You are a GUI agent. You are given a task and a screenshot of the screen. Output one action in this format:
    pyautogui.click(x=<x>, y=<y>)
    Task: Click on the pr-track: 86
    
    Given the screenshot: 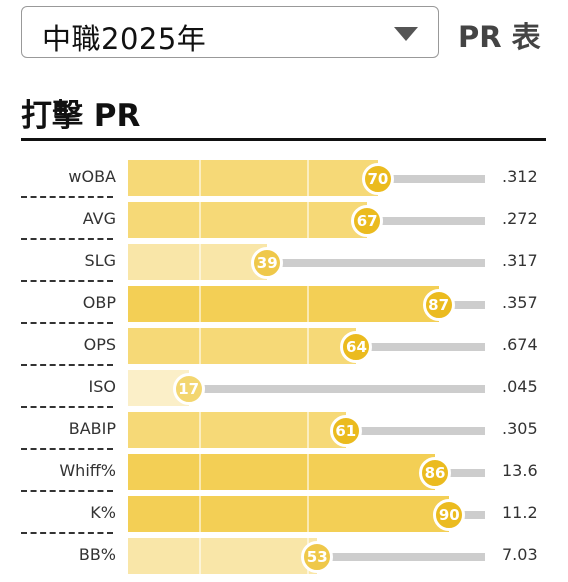 What is the action you would take?
    pyautogui.click(x=306, y=472)
    